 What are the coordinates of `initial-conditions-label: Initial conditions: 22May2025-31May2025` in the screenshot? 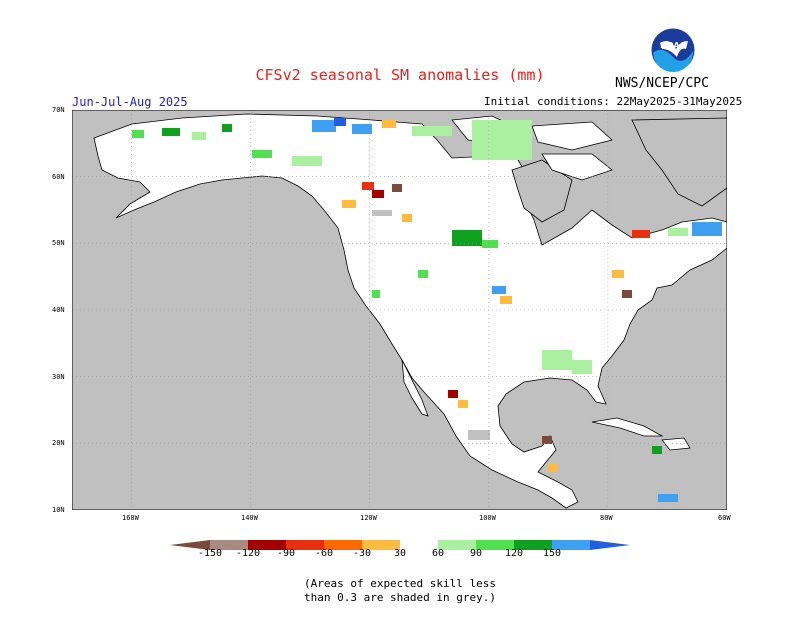 It's located at (613, 101).